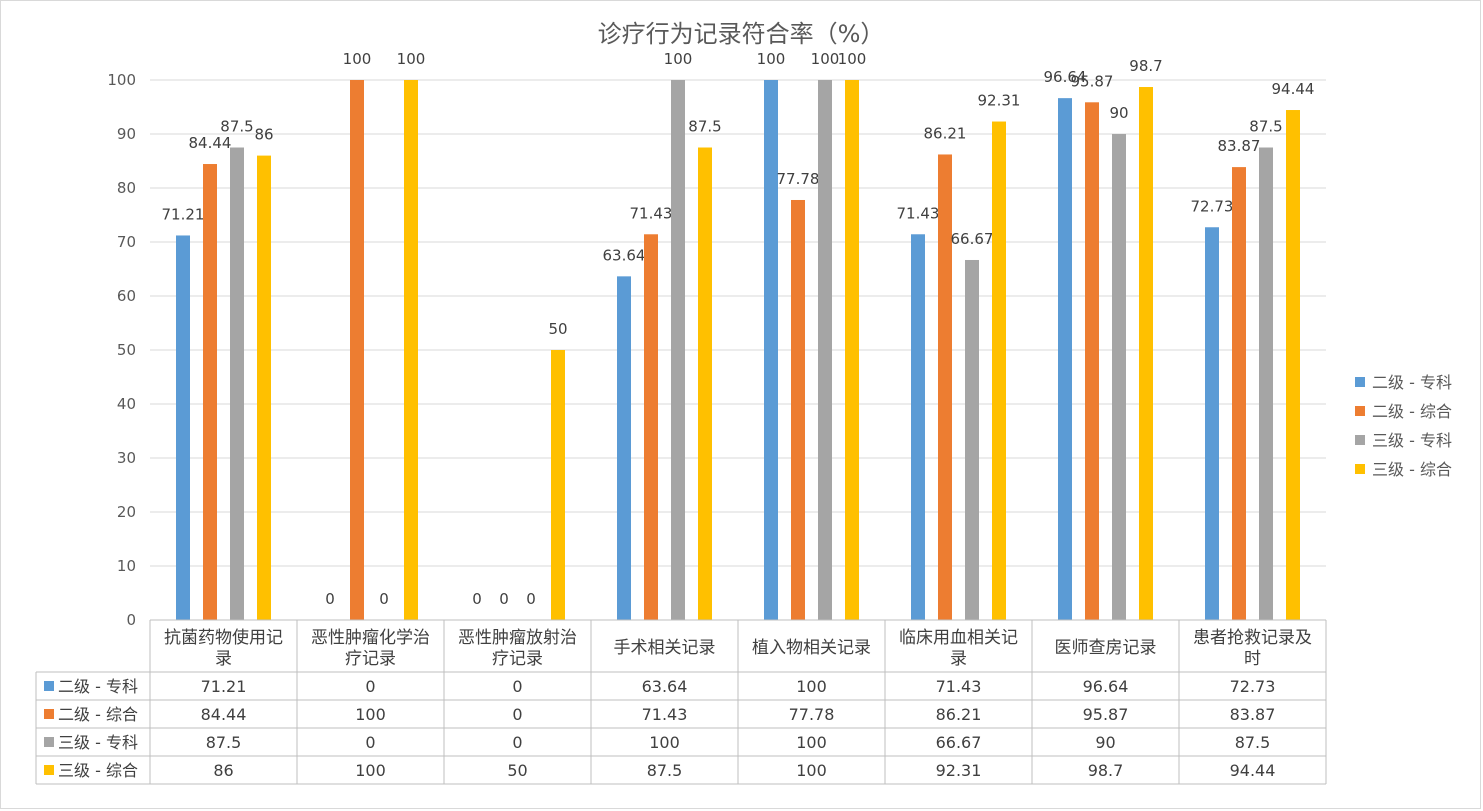 Image resolution: width=1483 pixels, height=811 pixels. Describe the element at coordinates (999, 101) in the screenshot. I see `data-label: 92.31` at that location.